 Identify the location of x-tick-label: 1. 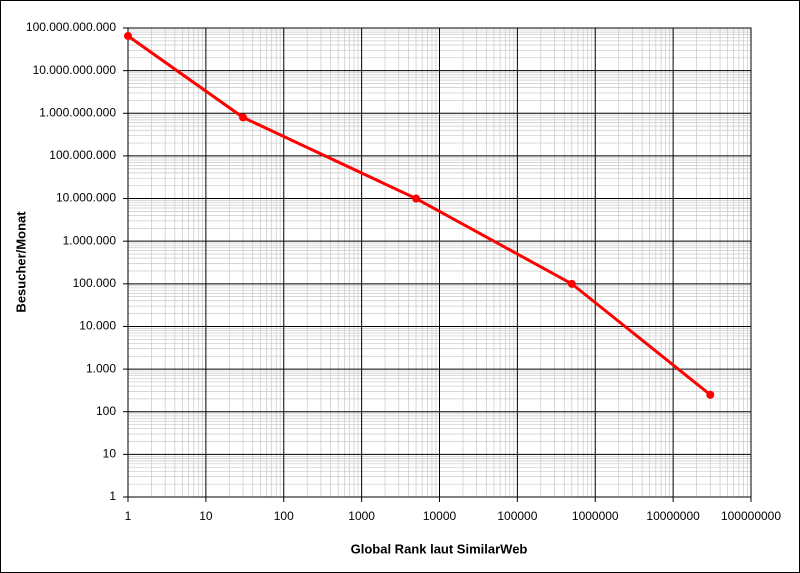
(128, 516).